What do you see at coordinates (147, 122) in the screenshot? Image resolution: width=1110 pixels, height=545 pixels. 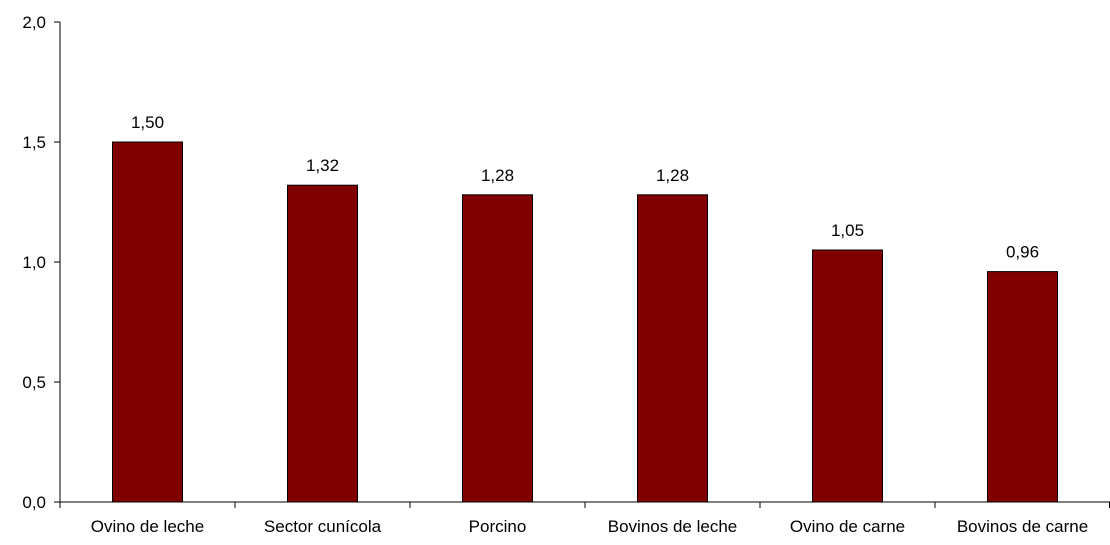 I see `data-label: 1,50` at bounding box center [147, 122].